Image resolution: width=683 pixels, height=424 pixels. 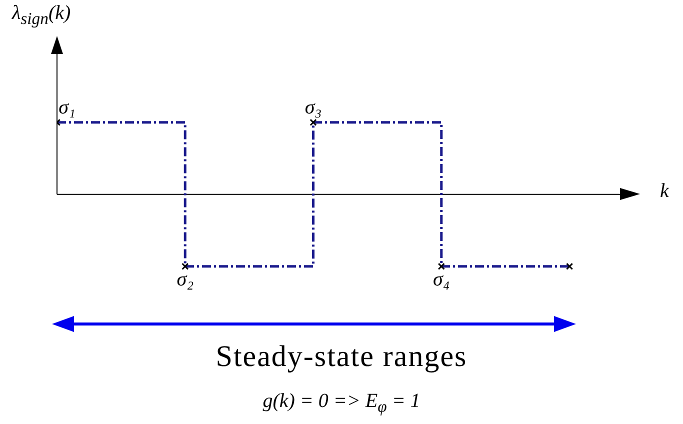 I want to click on text: Steady-state ranges, so click(x=341, y=357).